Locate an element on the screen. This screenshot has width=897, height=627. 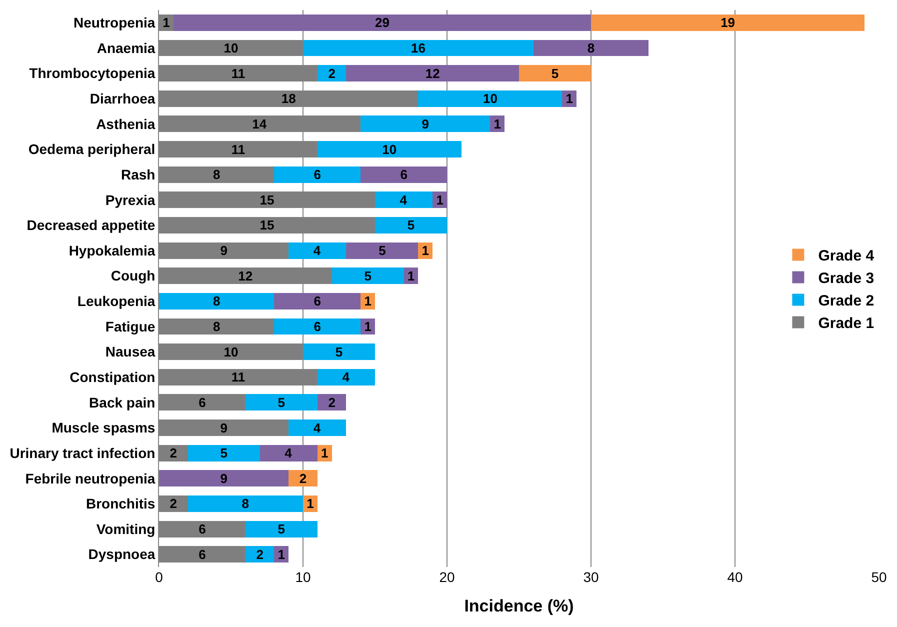
y-tick-label: Decreased appetite is located at coordinates (91, 225).